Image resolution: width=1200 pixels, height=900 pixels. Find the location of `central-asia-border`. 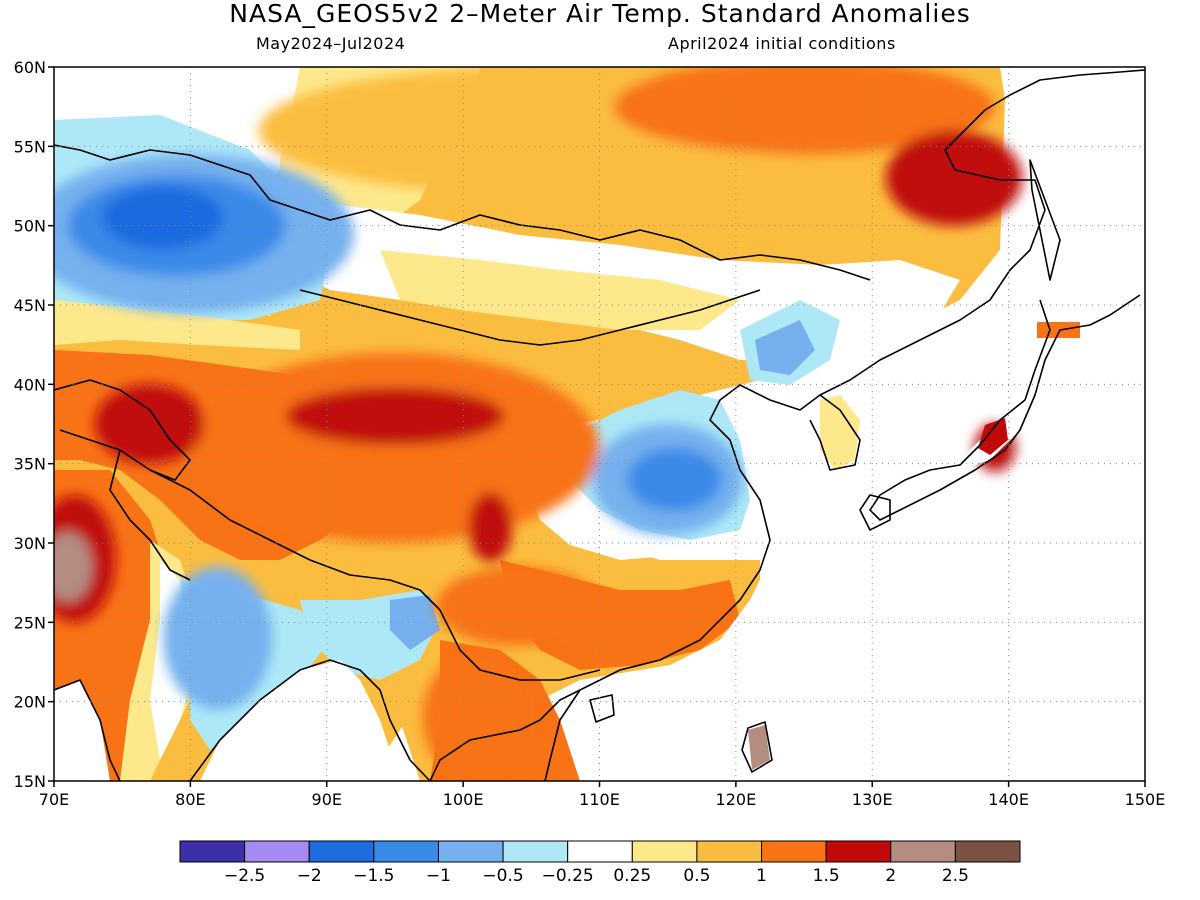

central-asia-border is located at coordinates (122, 430).